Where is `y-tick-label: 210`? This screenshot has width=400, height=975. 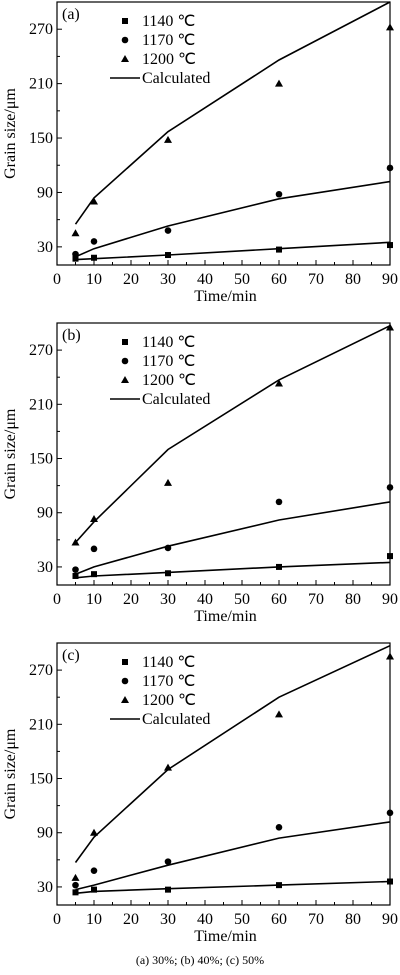
y-tick-label: 210 is located at coordinates (41, 404).